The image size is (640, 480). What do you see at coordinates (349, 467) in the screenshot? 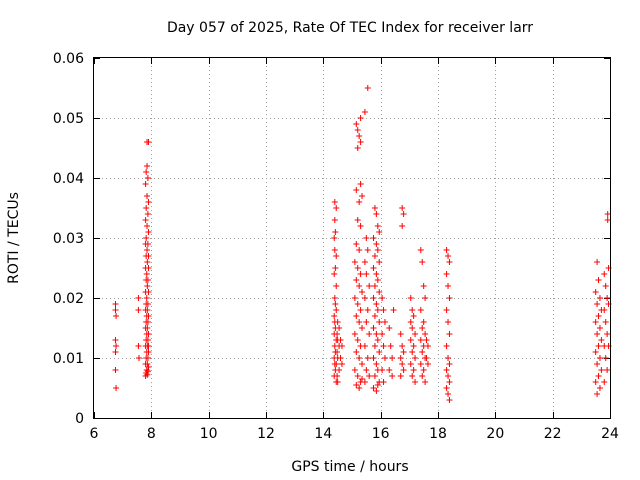
I see `x-axis-label: GPS time / hours` at bounding box center [349, 467].